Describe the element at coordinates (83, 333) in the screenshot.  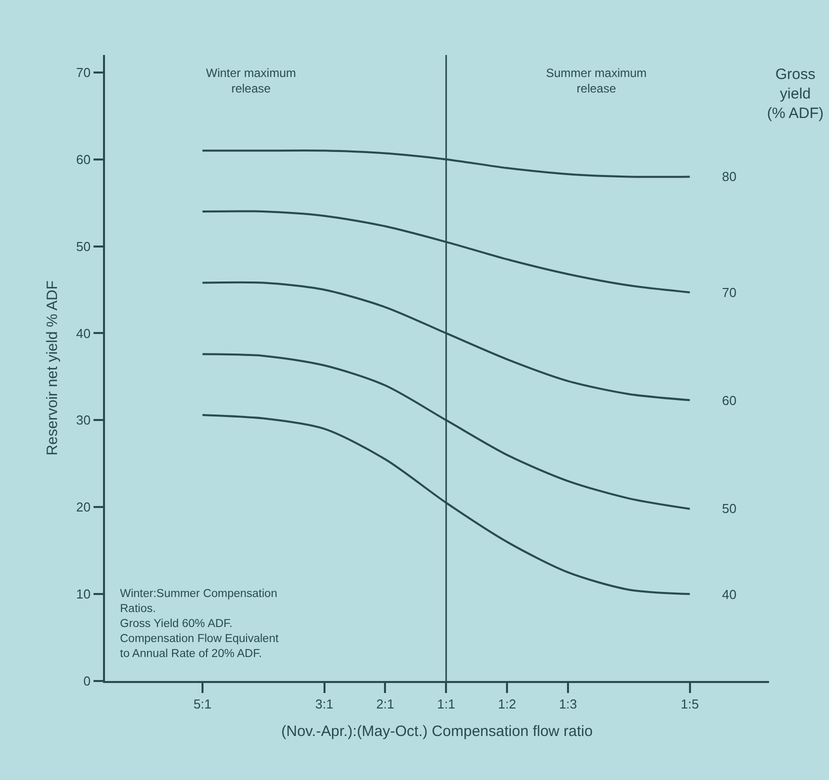
I see `y-tick-label: 40` at that location.